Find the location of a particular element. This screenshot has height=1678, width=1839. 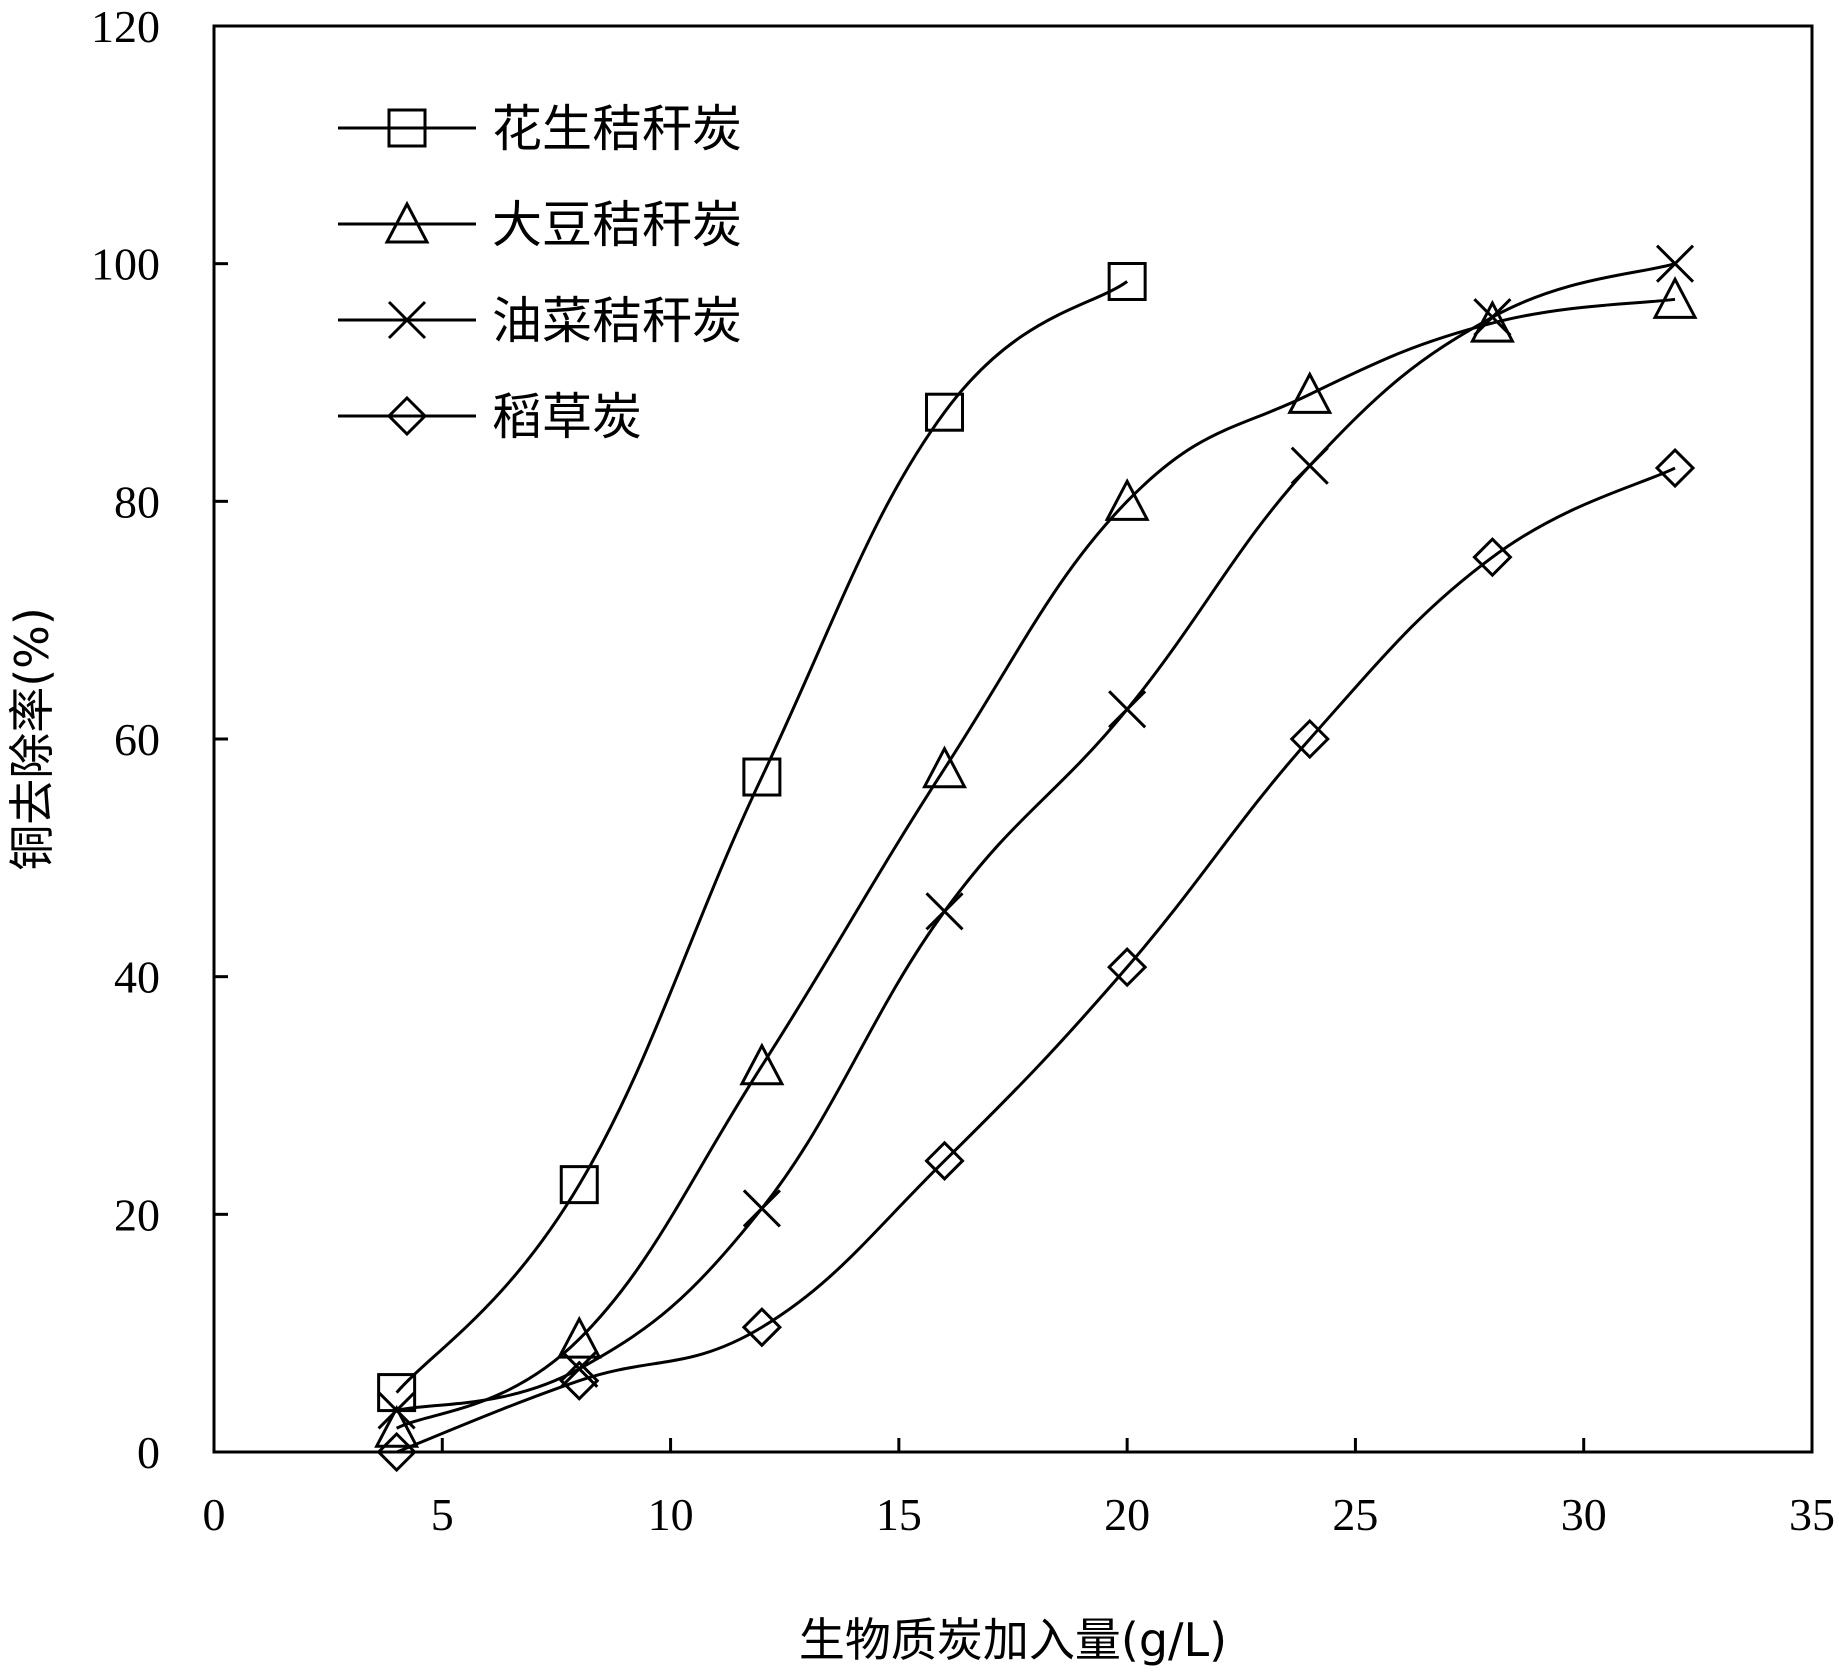

y-tick-label: 100 is located at coordinates (125, 264).